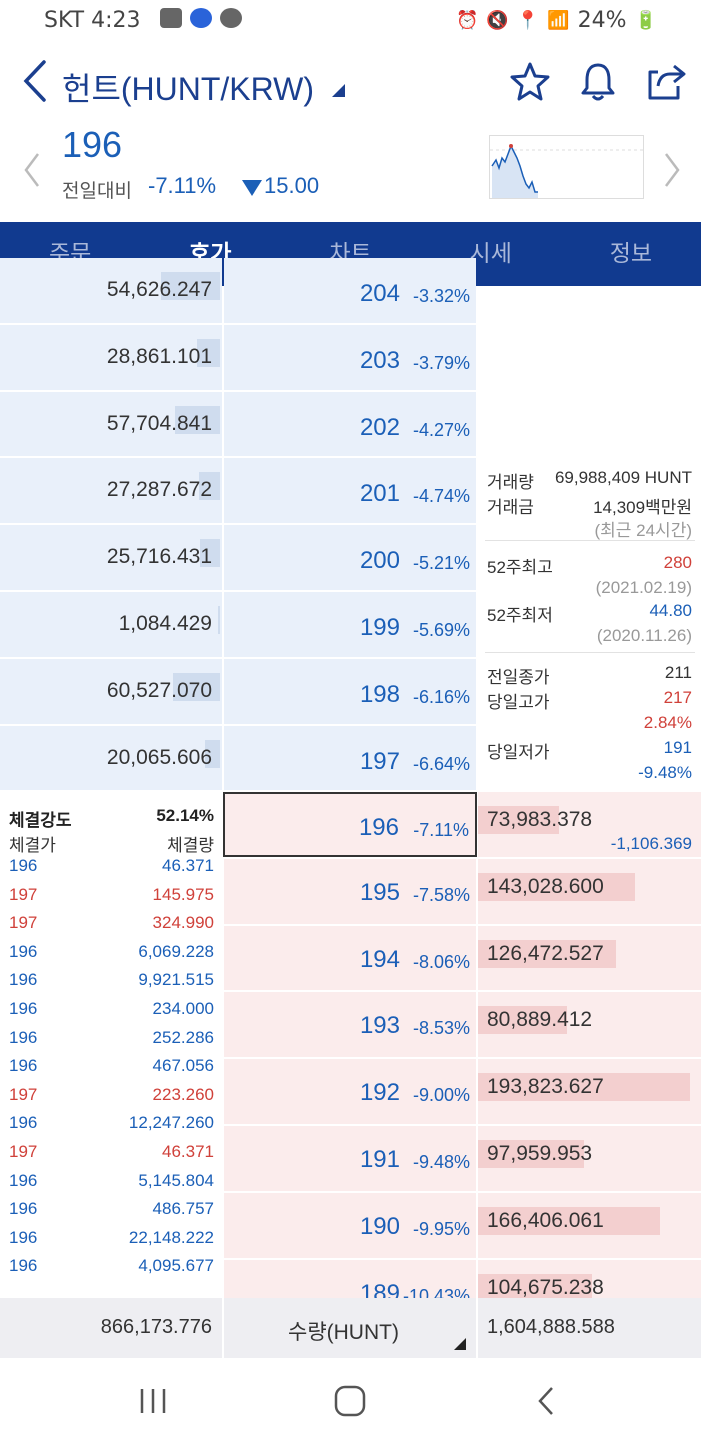 Image resolution: width=701 pixels, height=1440 pixels. Describe the element at coordinates (350, 357) in the screenshot. I see `ask-price-cell: 203 -3.79%` at that location.